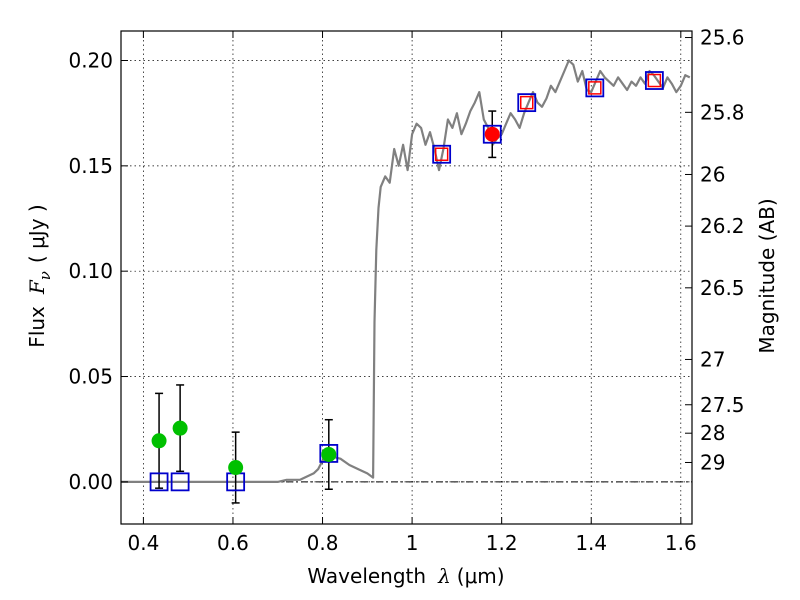 The height and width of the screenshot is (600, 800). Describe the element at coordinates (45, 275) in the screenshot. I see `y-axis-label-subscript: ν` at that location.